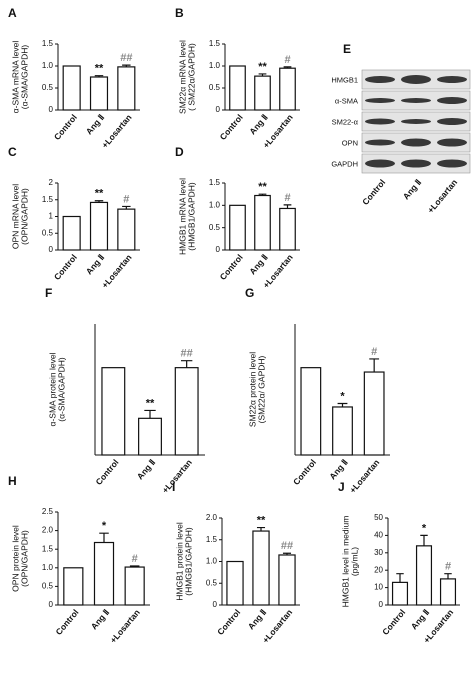 The image size is (474, 676). Describe the element at coordinates (52, 389) in the screenshot. I see `y-axis-label: α-SMA protein level` at that location.